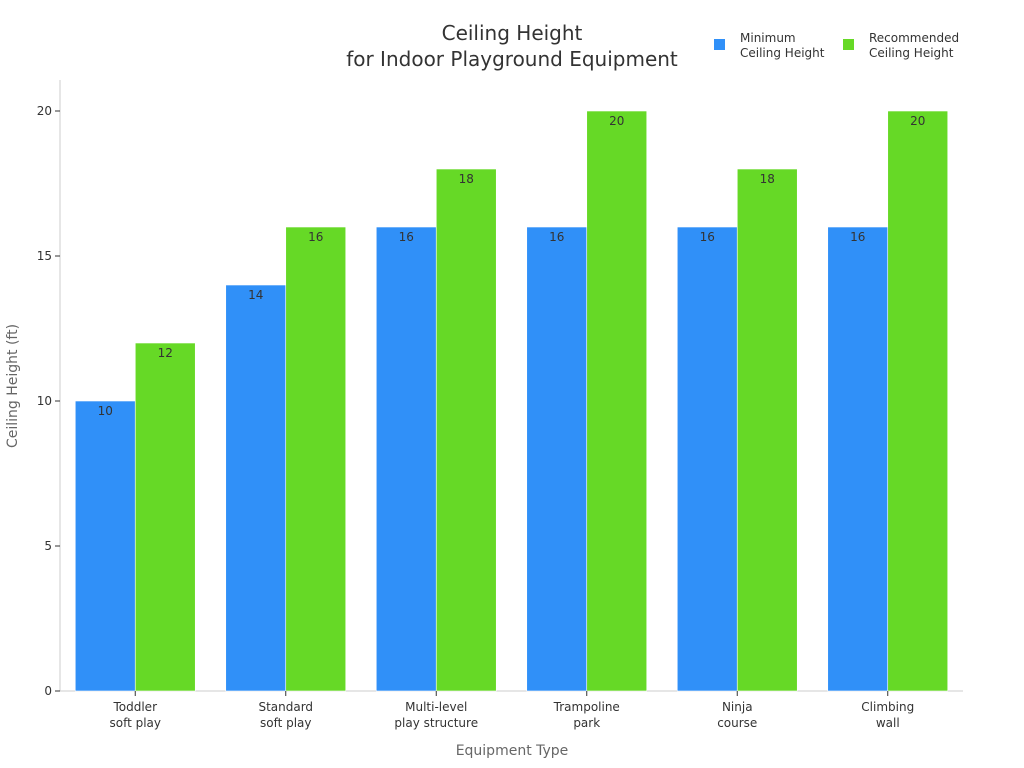  Describe the element at coordinates (737, 707) in the screenshot. I see `x-tick-label-line-1: Ninja` at that location.